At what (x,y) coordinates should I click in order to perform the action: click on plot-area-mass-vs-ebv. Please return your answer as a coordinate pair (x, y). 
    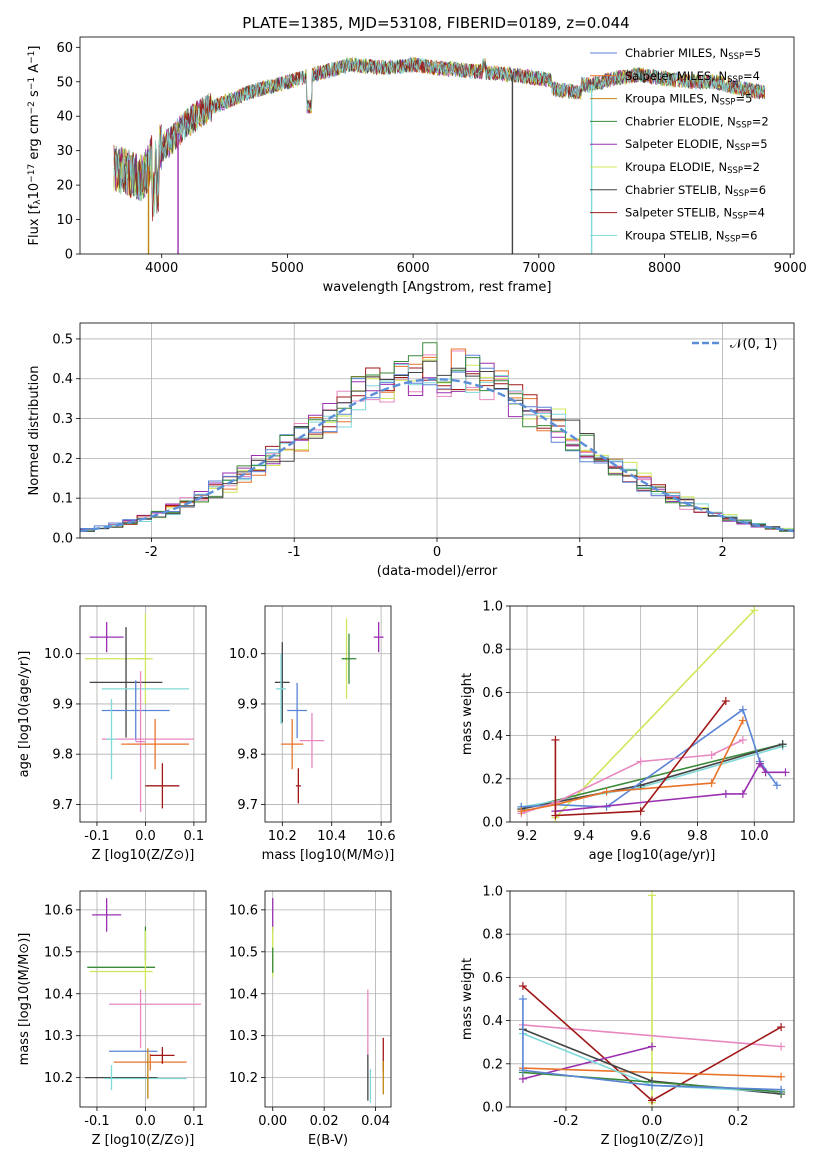
    Looking at the image, I should click on (328, 1000).